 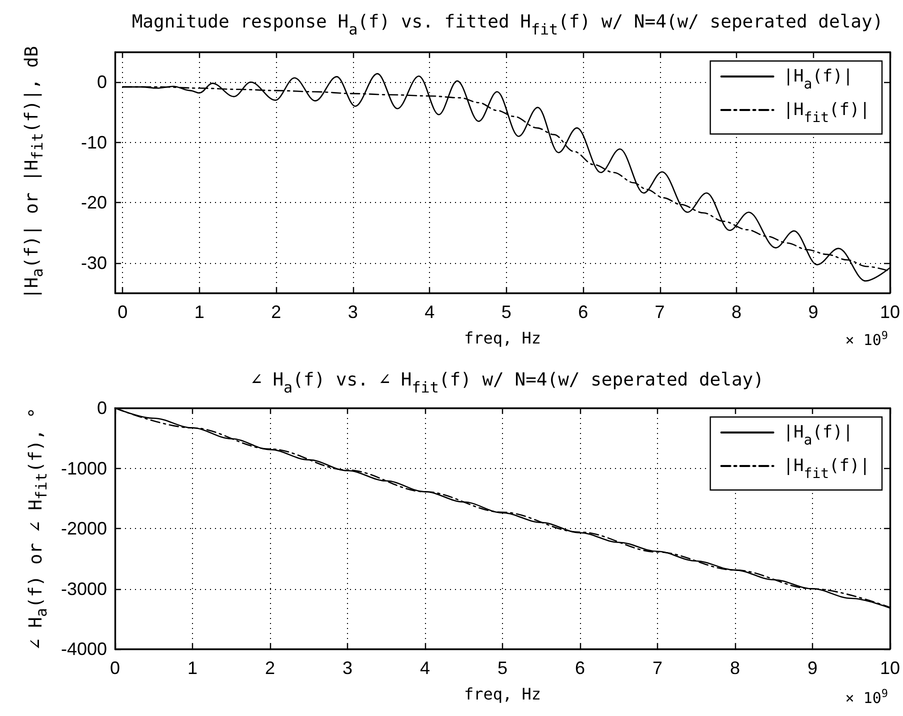 What do you see at coordinates (34, 172) in the screenshot?
I see `y-axis-title: |Ha(f)| or |Hfit(f)|, dB` at bounding box center [34, 172].